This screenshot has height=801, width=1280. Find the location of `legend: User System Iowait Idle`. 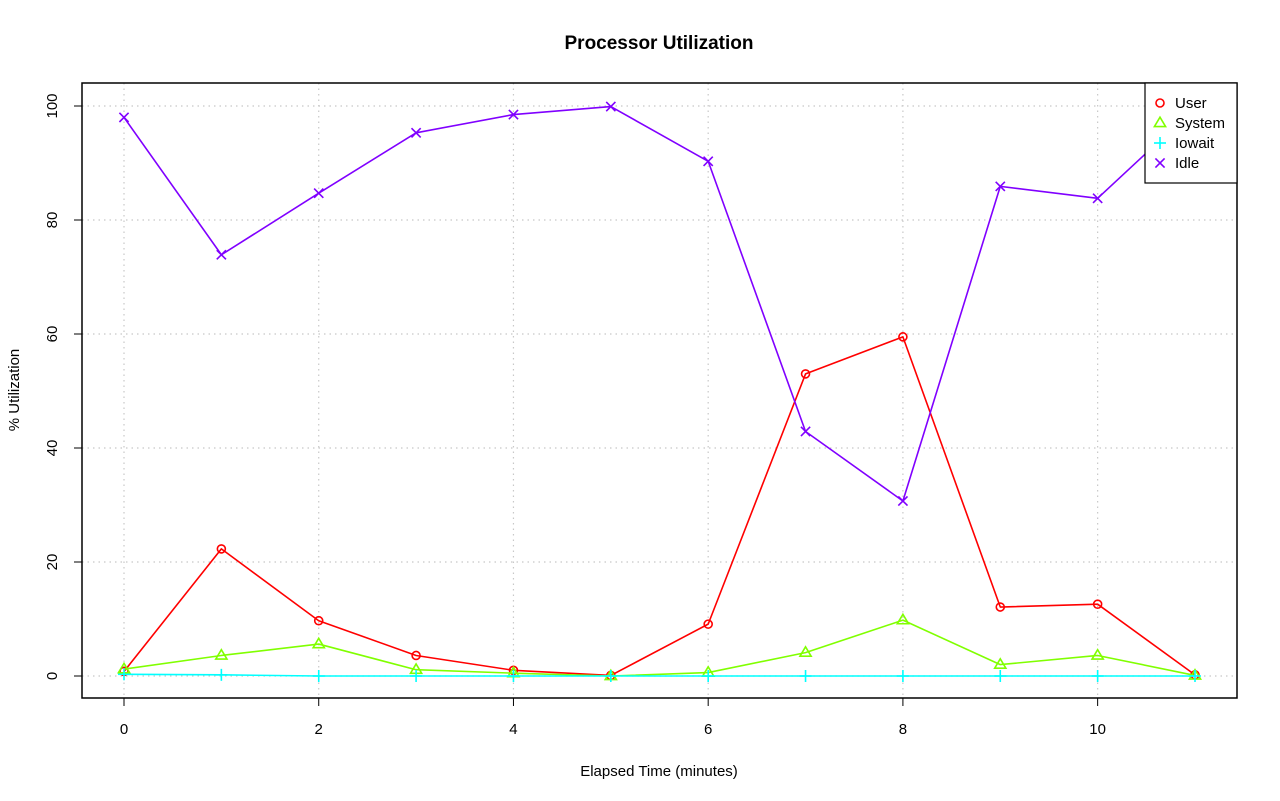

legend: User System Iowait Idle is located at coordinates (1191, 133).